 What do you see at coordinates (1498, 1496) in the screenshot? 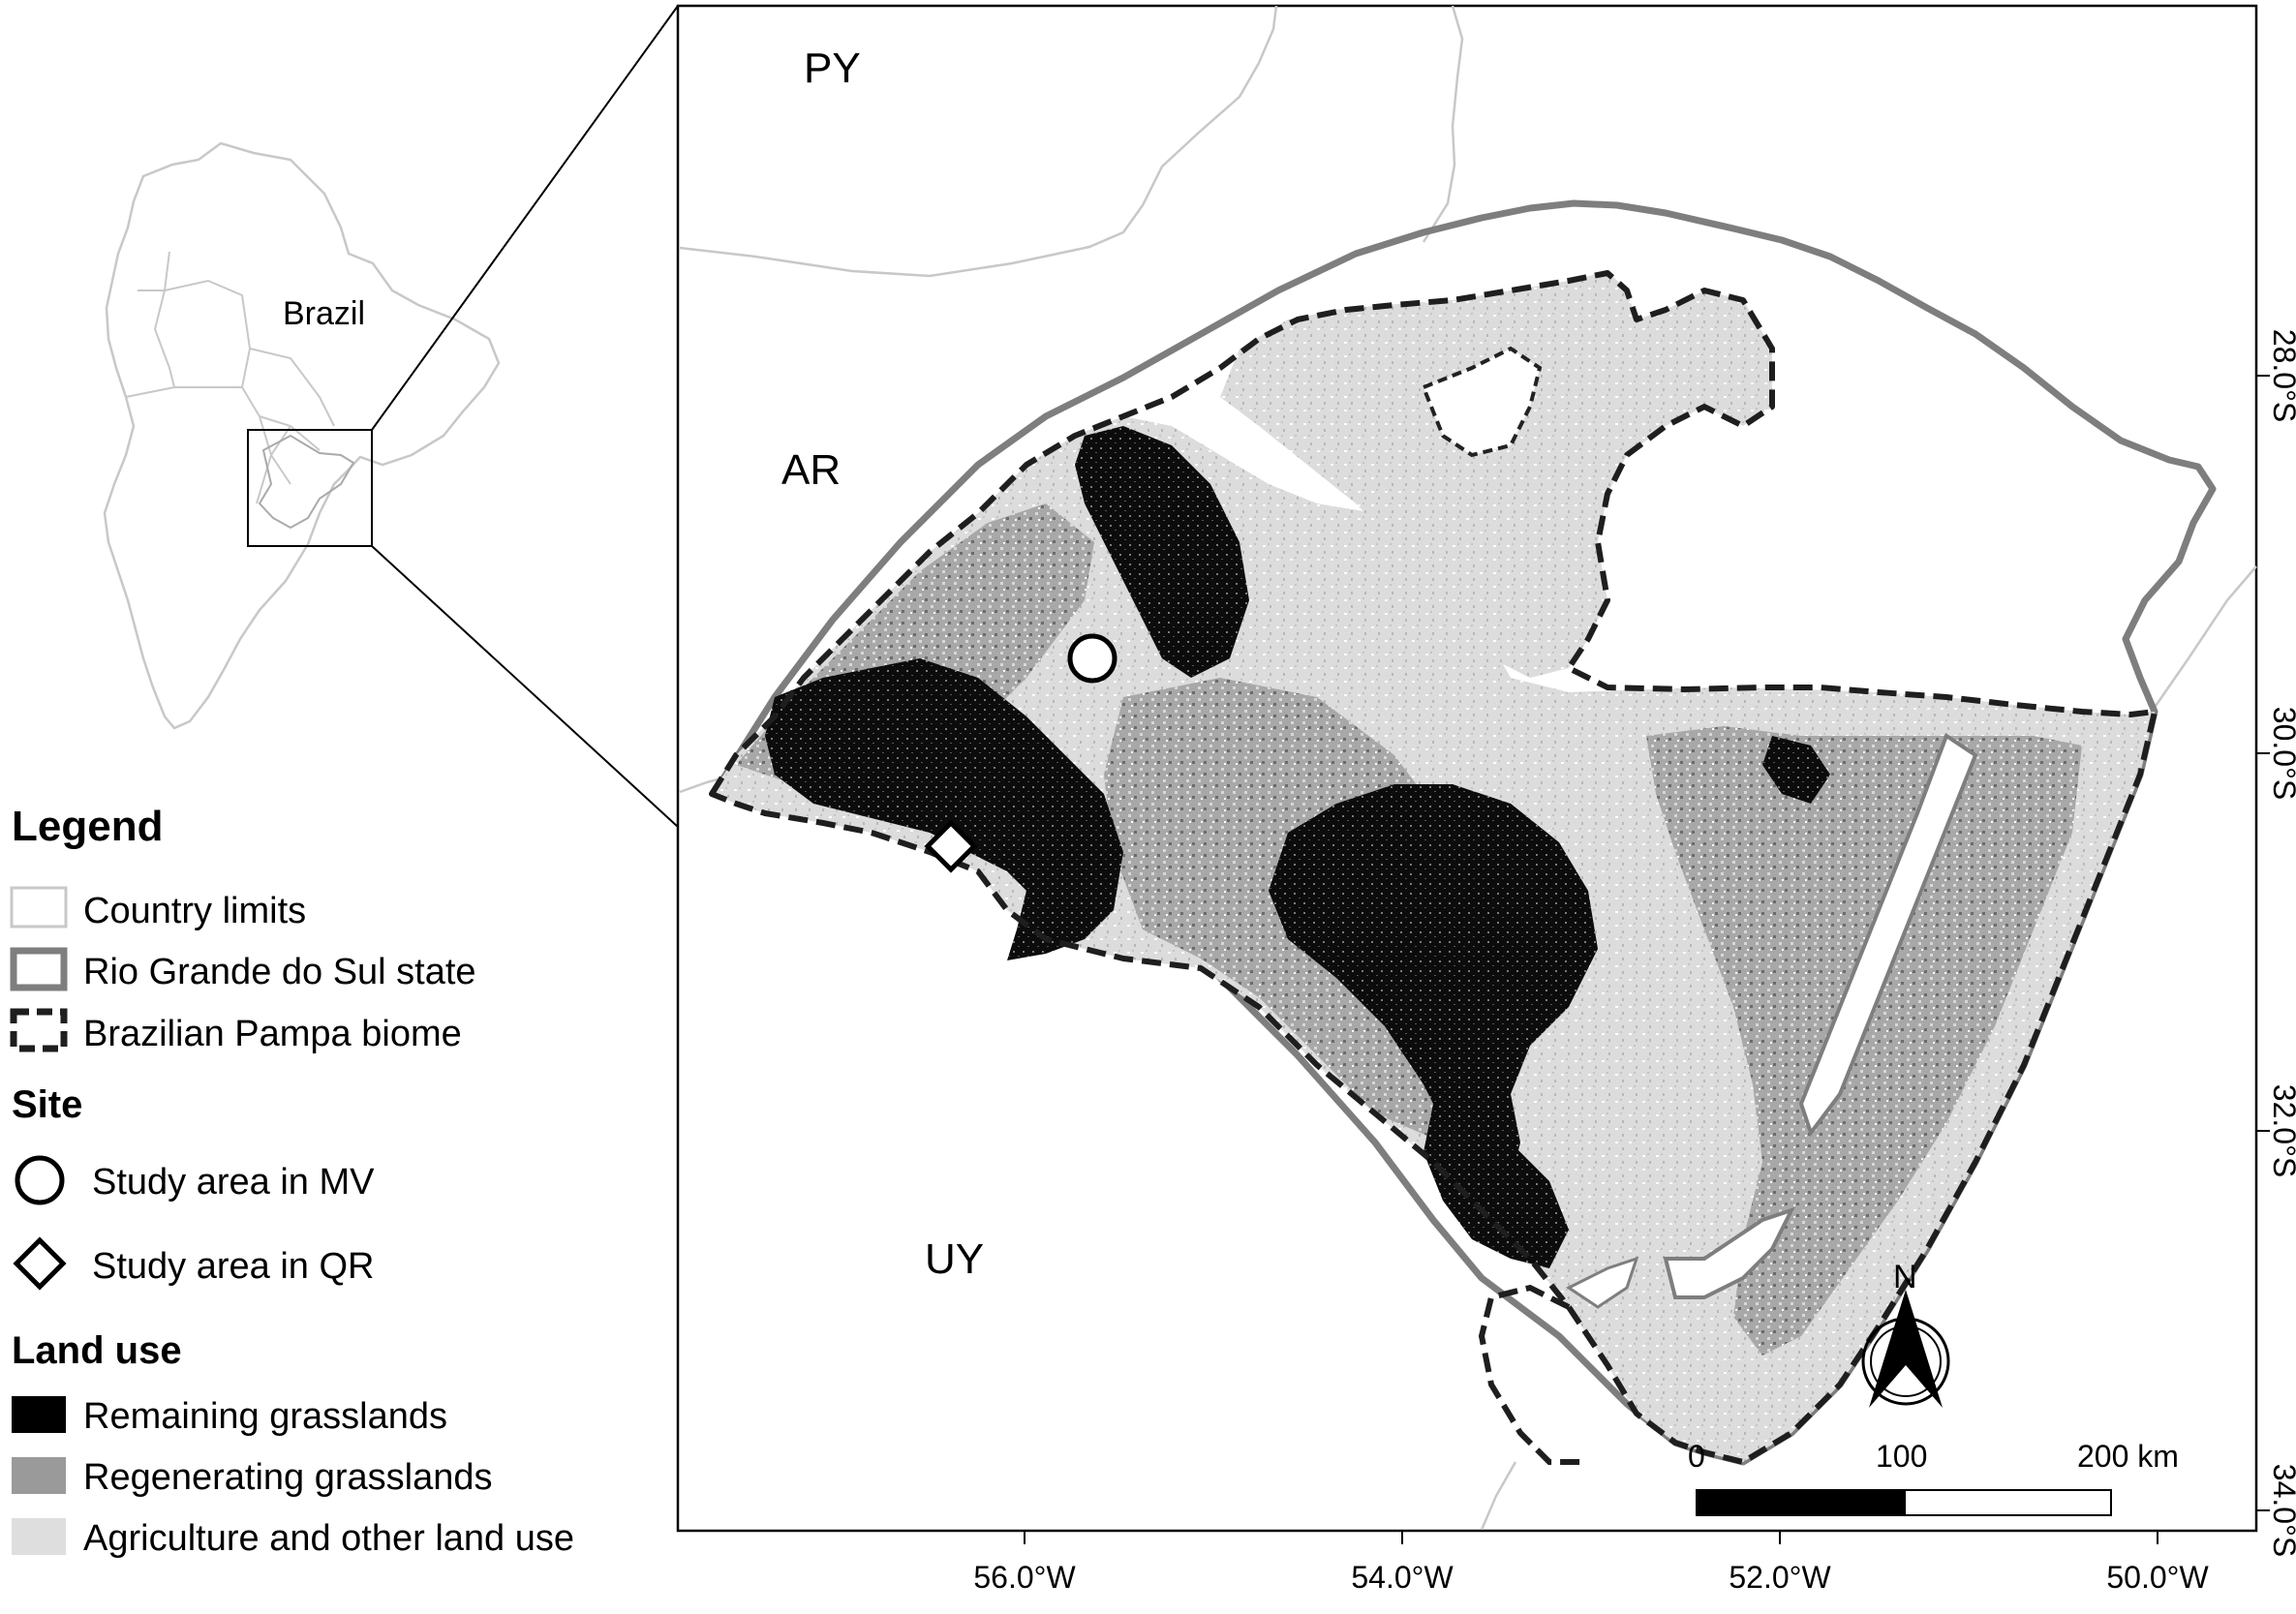
I see `country-limit-uy-south` at bounding box center [1498, 1496].